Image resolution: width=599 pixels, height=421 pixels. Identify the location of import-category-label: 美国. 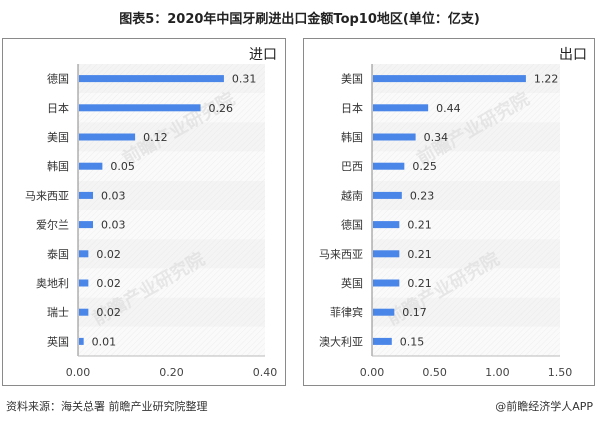
(58, 137).